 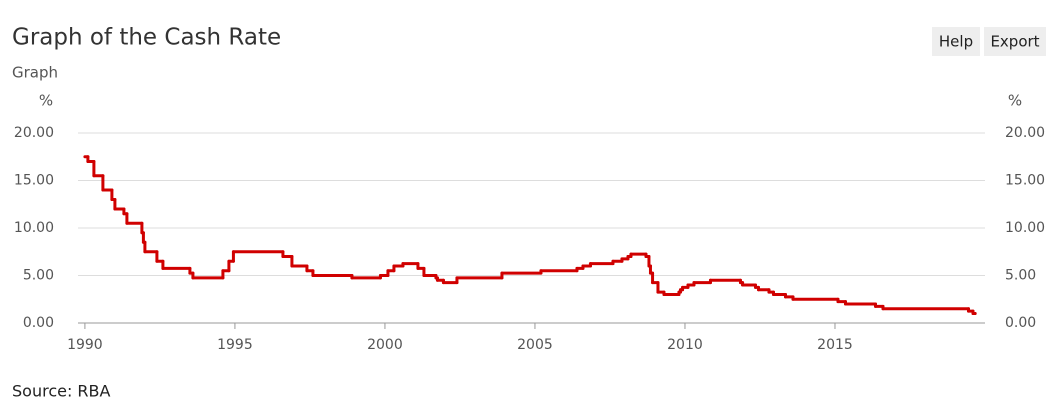 What do you see at coordinates (38, 323) in the screenshot?
I see `y-tick-label: 0.00` at bounding box center [38, 323].